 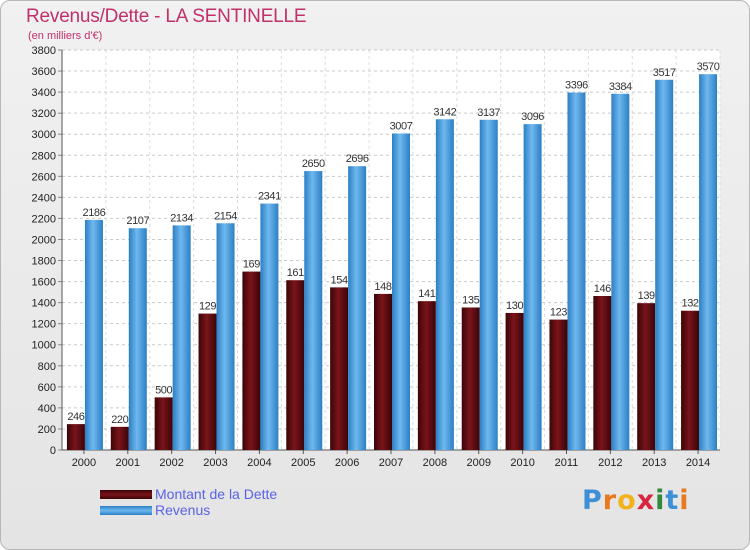 I want to click on y-tick-label: 1200, so click(x=44, y=325).